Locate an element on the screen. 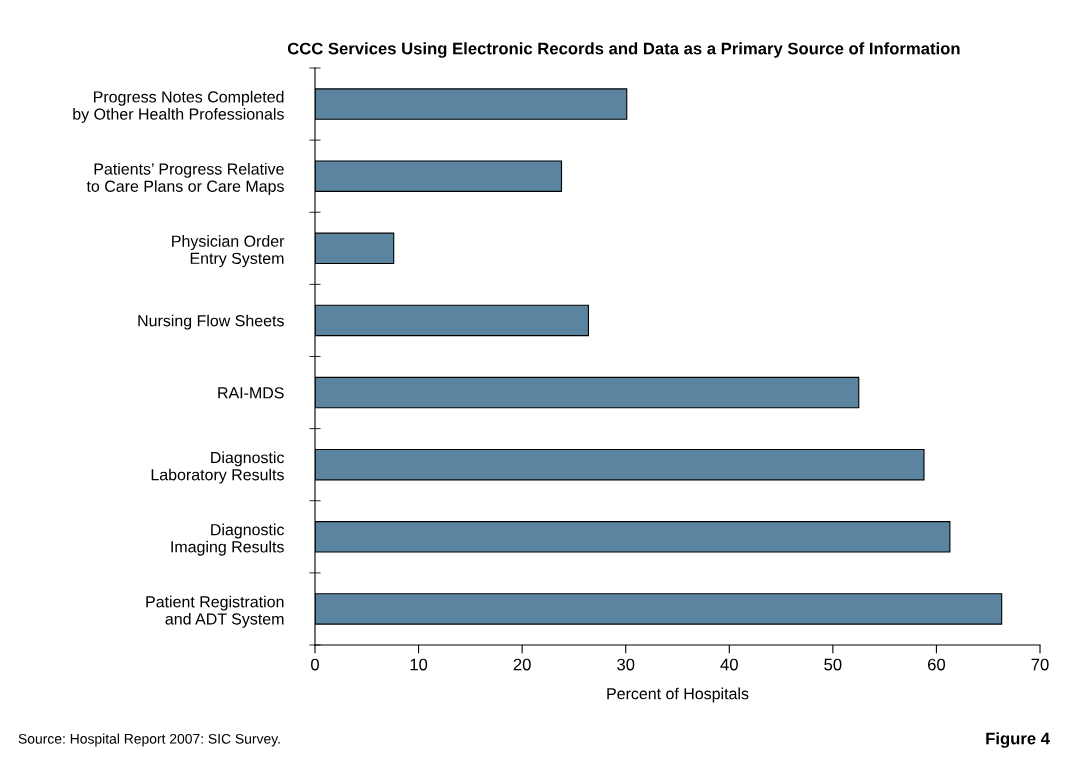 This screenshot has width=1073, height=766. x-tick-label: 30 is located at coordinates (626, 664).